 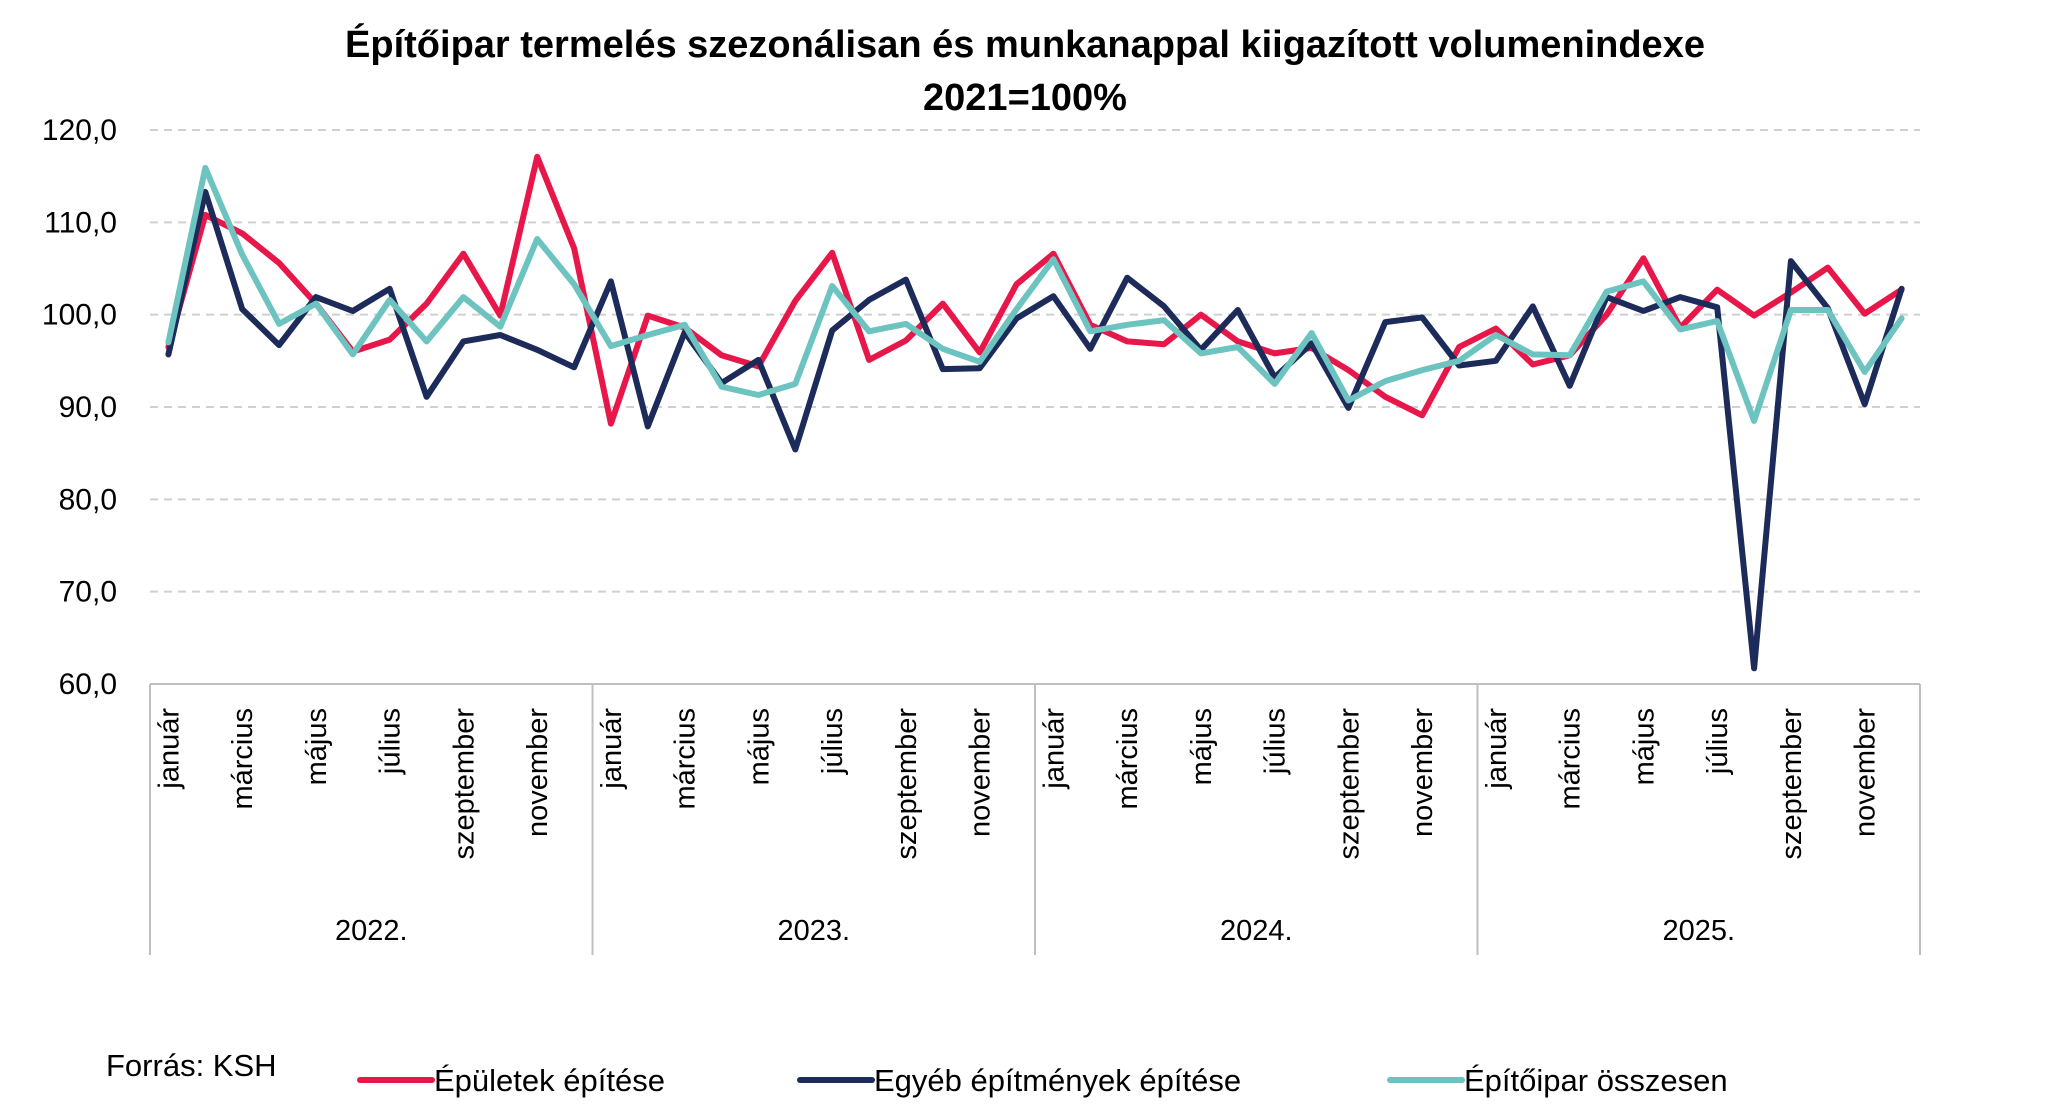 What do you see at coordinates (1596, 1080) in the screenshot?
I see `legend-label: Építőipar összesen` at bounding box center [1596, 1080].